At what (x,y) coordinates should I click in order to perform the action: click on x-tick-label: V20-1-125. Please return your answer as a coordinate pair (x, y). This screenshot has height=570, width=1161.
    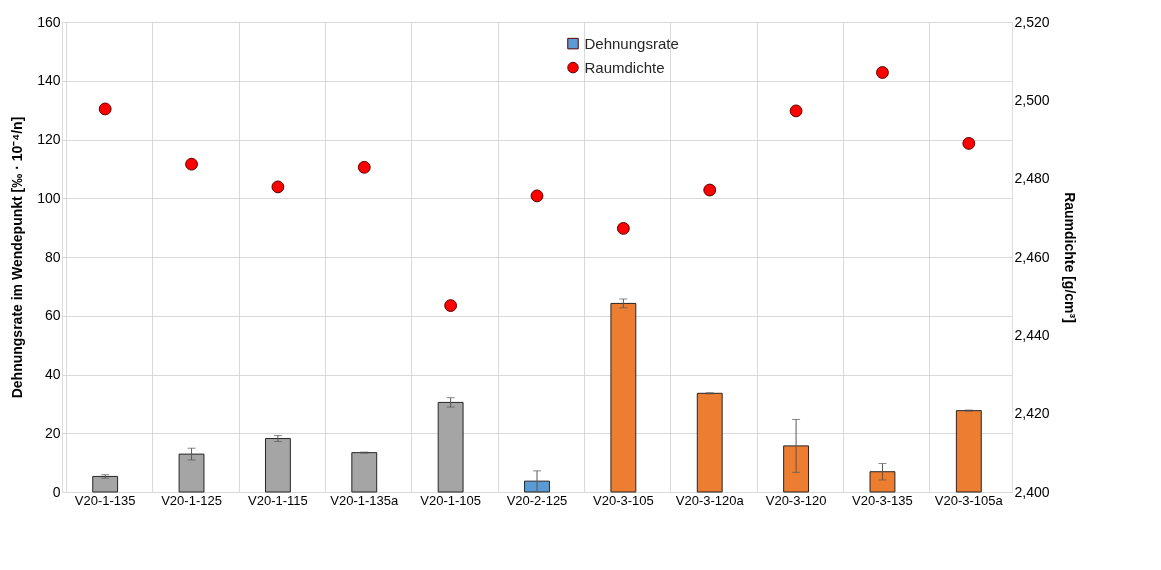
    Looking at the image, I should click on (191, 500).